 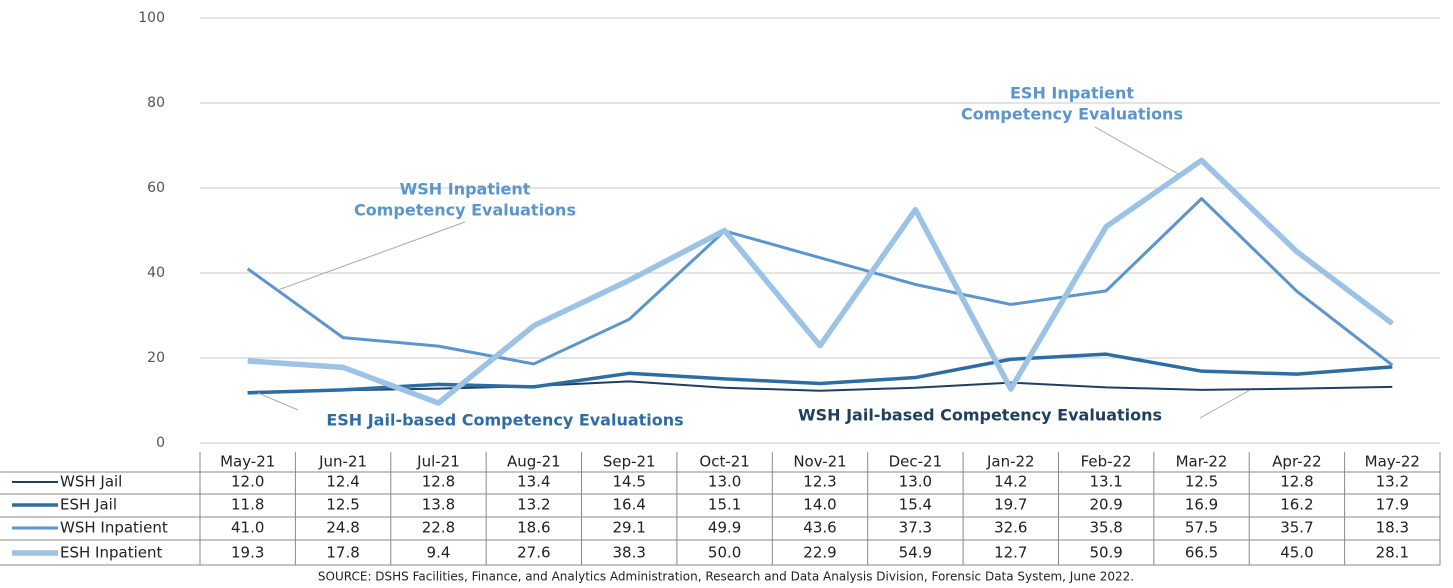 I want to click on x-tick-label: May-22, so click(x=1392, y=462).